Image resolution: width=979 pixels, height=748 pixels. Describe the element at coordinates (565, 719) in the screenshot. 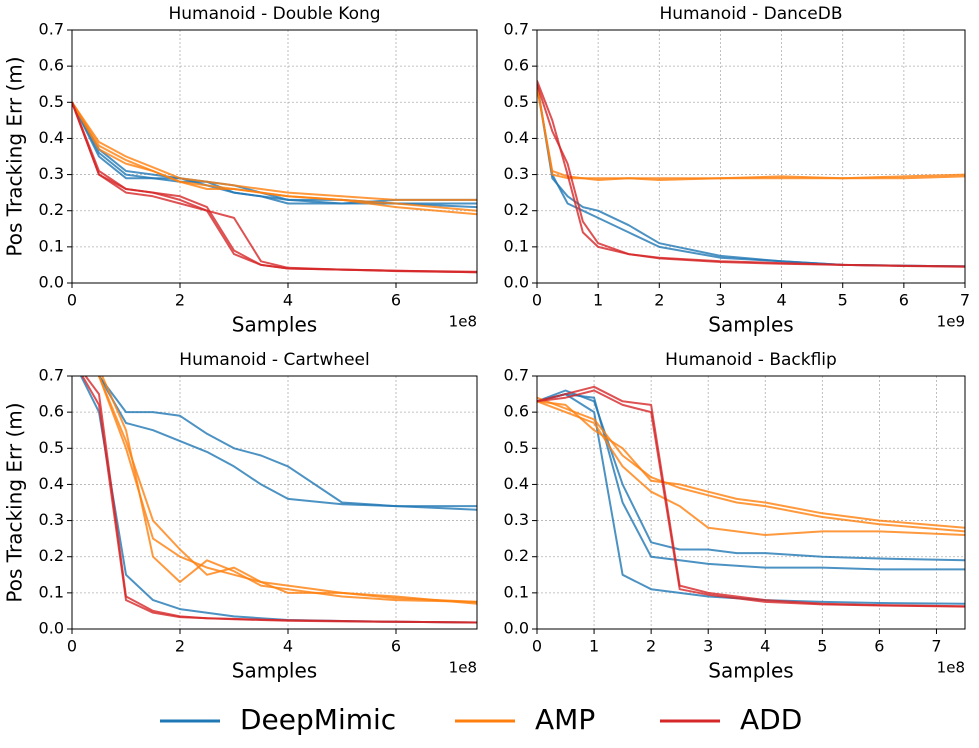

I see `legend-label: AMP` at that location.